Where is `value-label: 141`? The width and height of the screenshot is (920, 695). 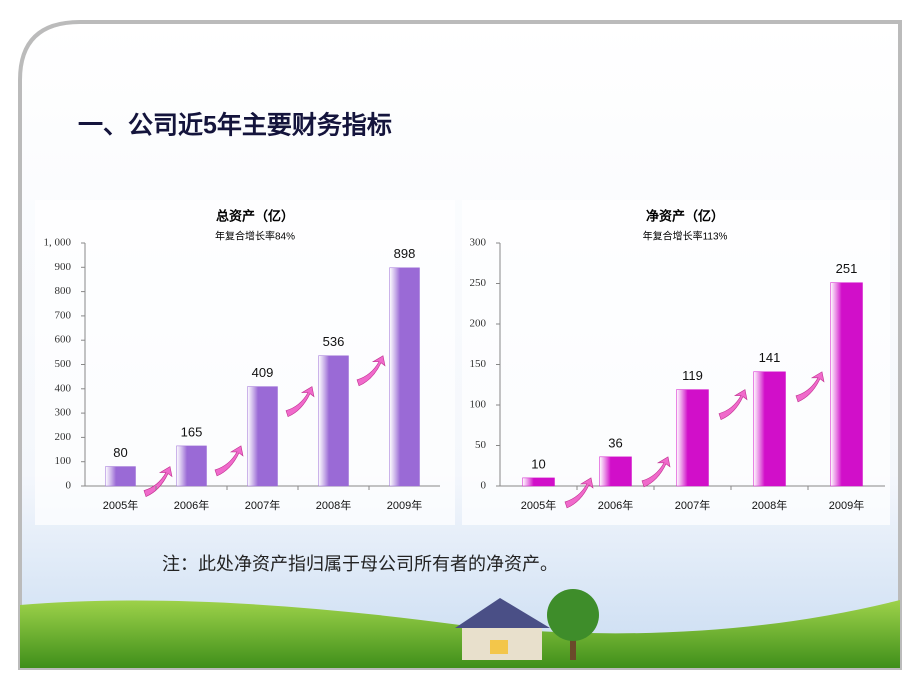 value-label: 141 is located at coordinates (770, 357).